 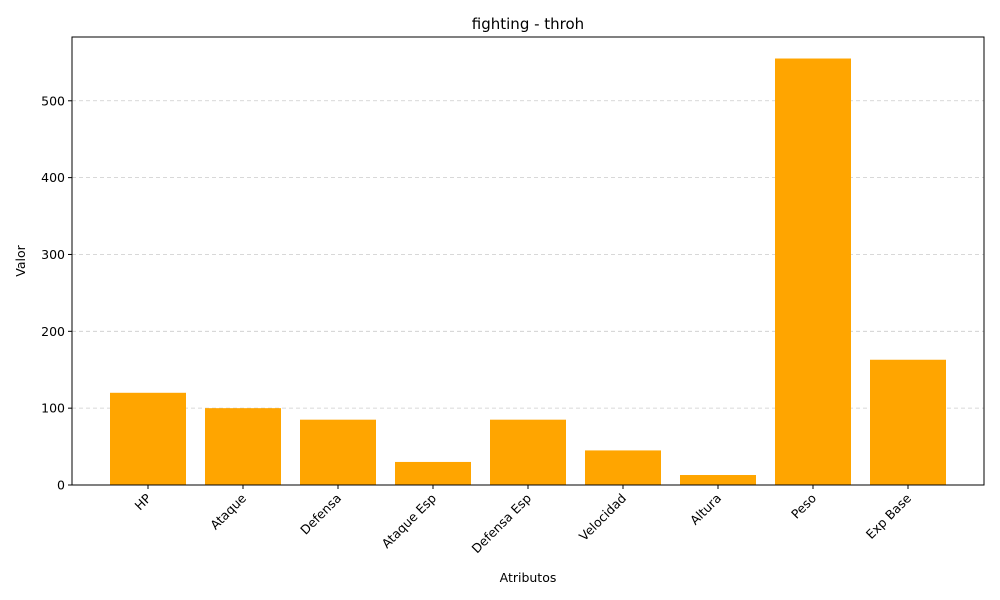 What do you see at coordinates (908, 422) in the screenshot?
I see `bar-exp-base` at bounding box center [908, 422].